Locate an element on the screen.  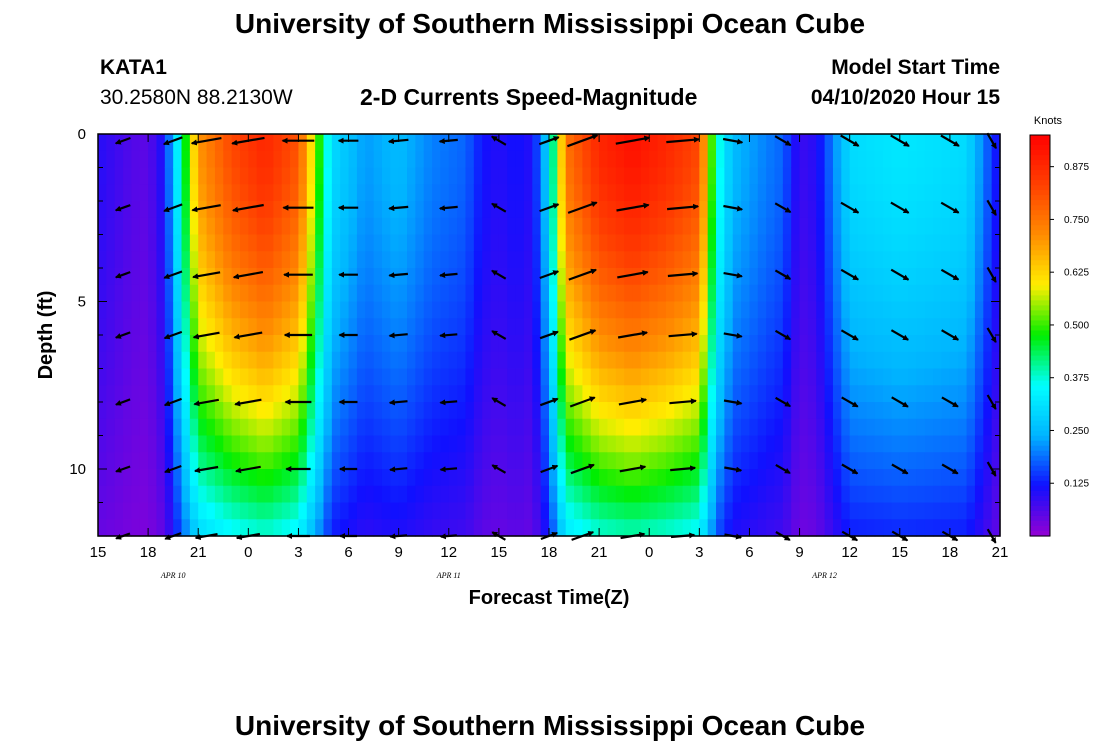
colorbar-unit: Knots is located at coordinates (1048, 121).